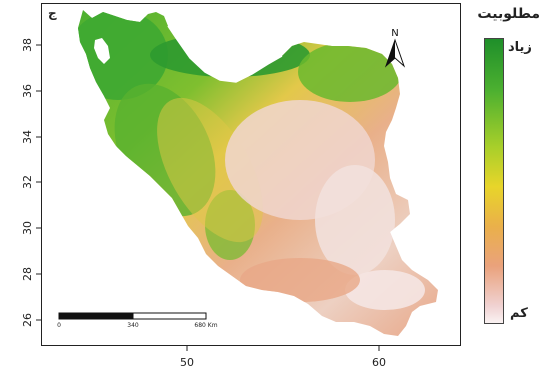 Image resolution: width=544 pixels, height=379 pixels. What do you see at coordinates (494, 181) in the screenshot?
I see `legend-color-bar` at bounding box center [494, 181].